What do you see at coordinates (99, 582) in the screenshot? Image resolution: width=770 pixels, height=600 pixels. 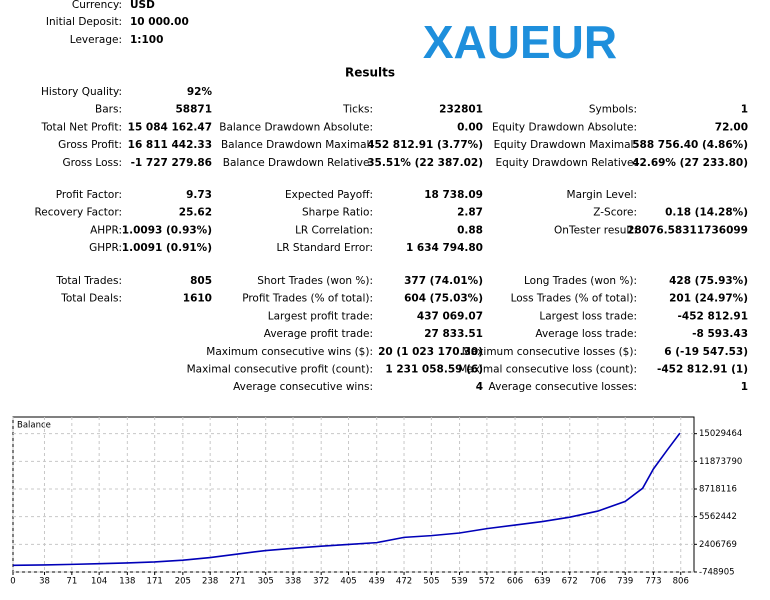 I see `x-tick-label: 104` at bounding box center [99, 582].